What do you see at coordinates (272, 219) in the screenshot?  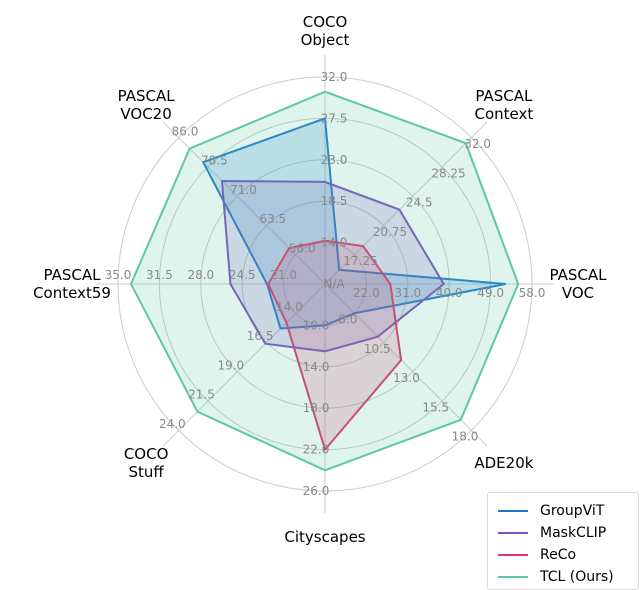 I see `tick-label: 63.5` at bounding box center [272, 219].